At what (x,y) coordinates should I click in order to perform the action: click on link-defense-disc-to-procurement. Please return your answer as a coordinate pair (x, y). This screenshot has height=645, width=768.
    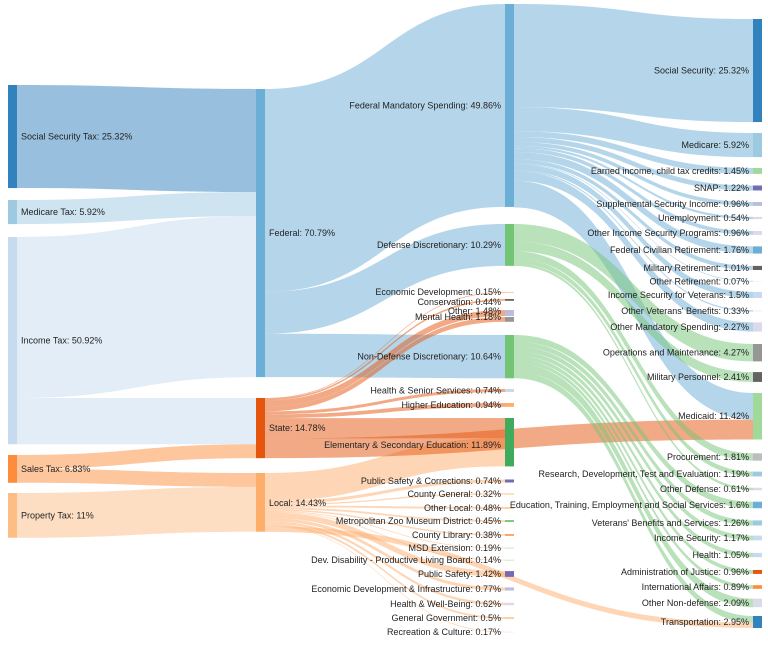
    Looking at the image, I should click on (633, 356).